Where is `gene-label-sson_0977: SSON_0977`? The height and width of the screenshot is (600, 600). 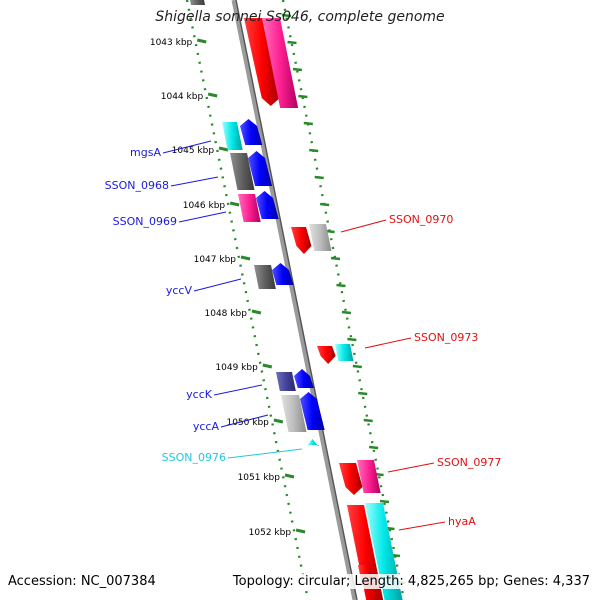
gene-label-sson_0977: SSON_0977 is located at coordinates (469, 462).